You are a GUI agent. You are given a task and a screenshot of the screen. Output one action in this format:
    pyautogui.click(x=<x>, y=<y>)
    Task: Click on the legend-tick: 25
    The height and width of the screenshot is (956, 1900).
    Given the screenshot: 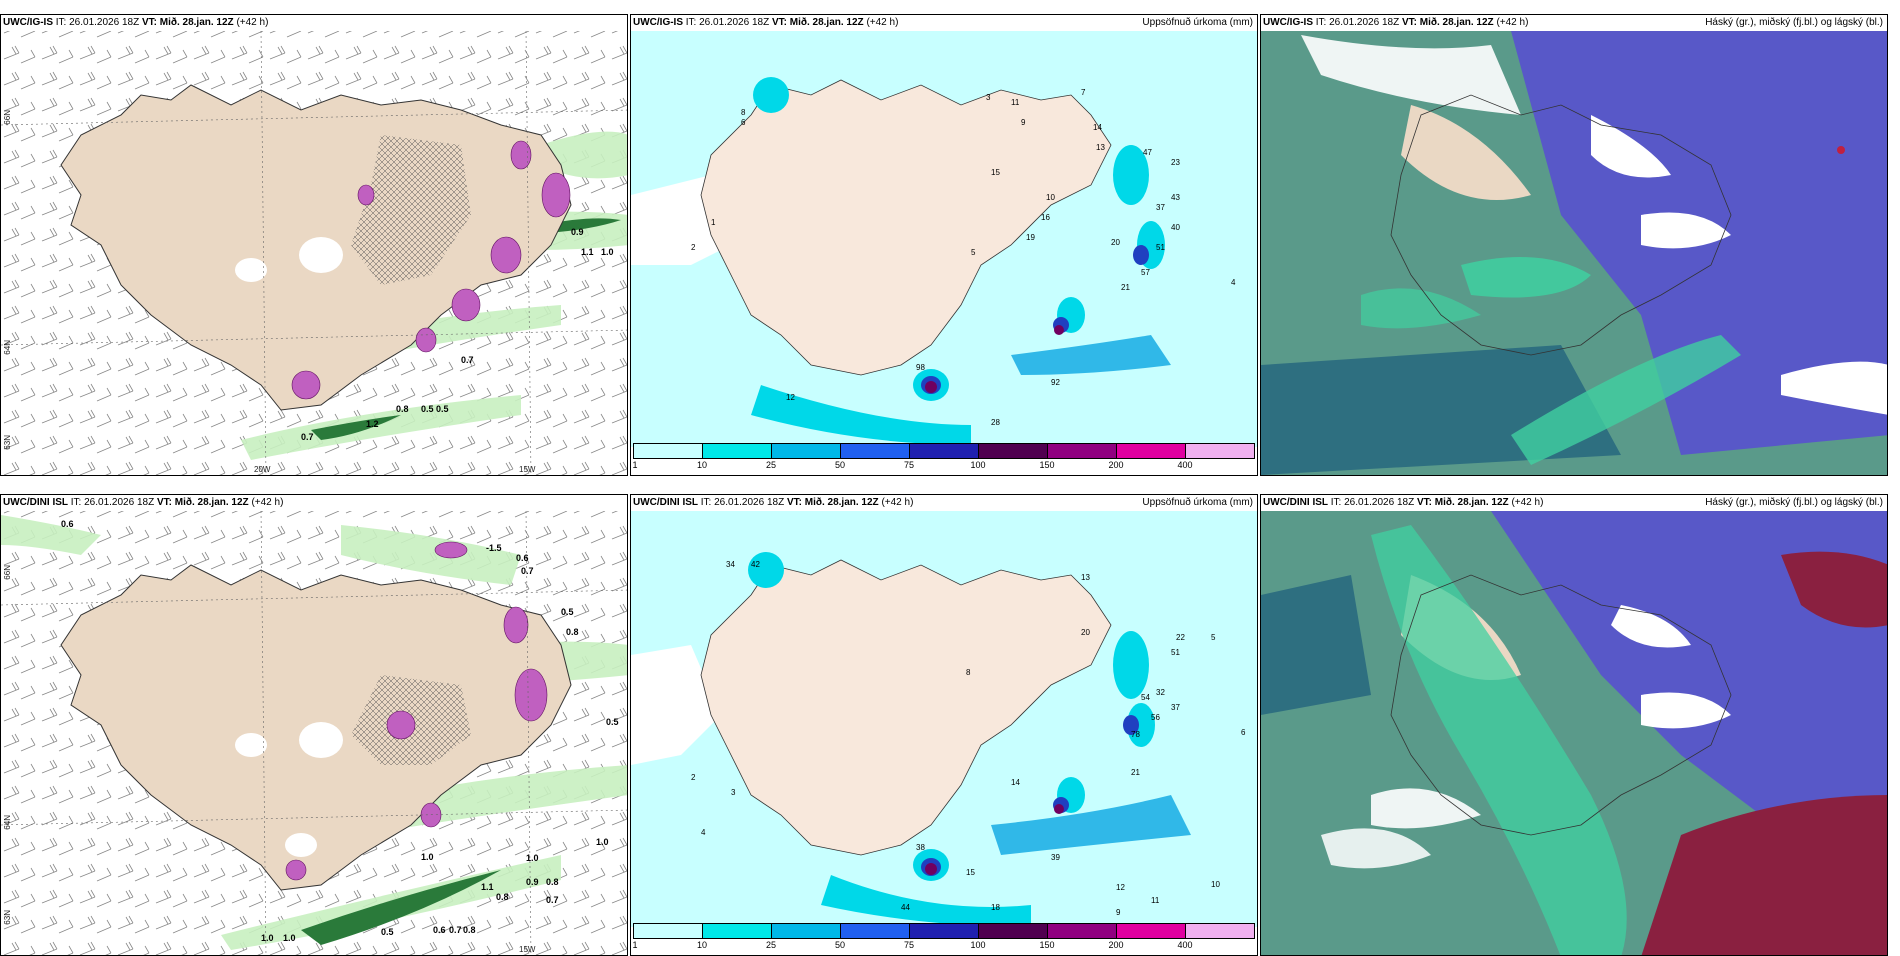 What is the action you would take?
    pyautogui.click(x=771, y=465)
    